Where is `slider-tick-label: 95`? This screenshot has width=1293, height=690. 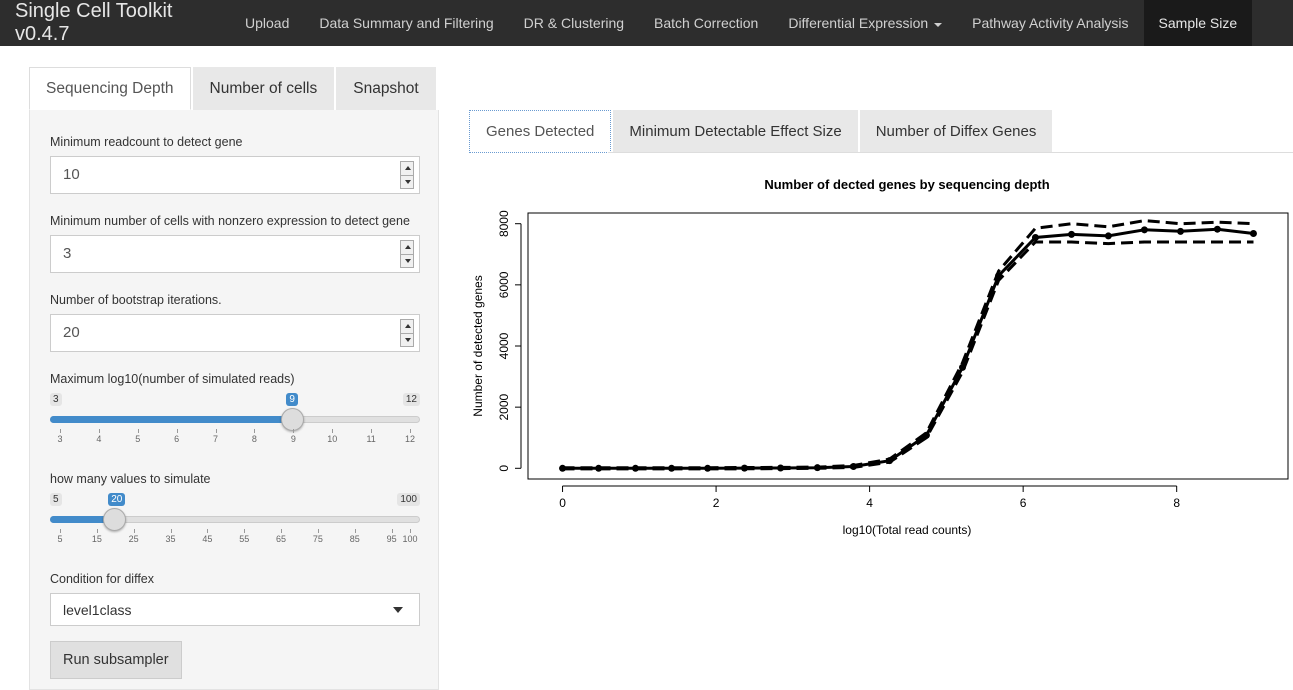 slider-tick-label: 95 is located at coordinates (391, 539).